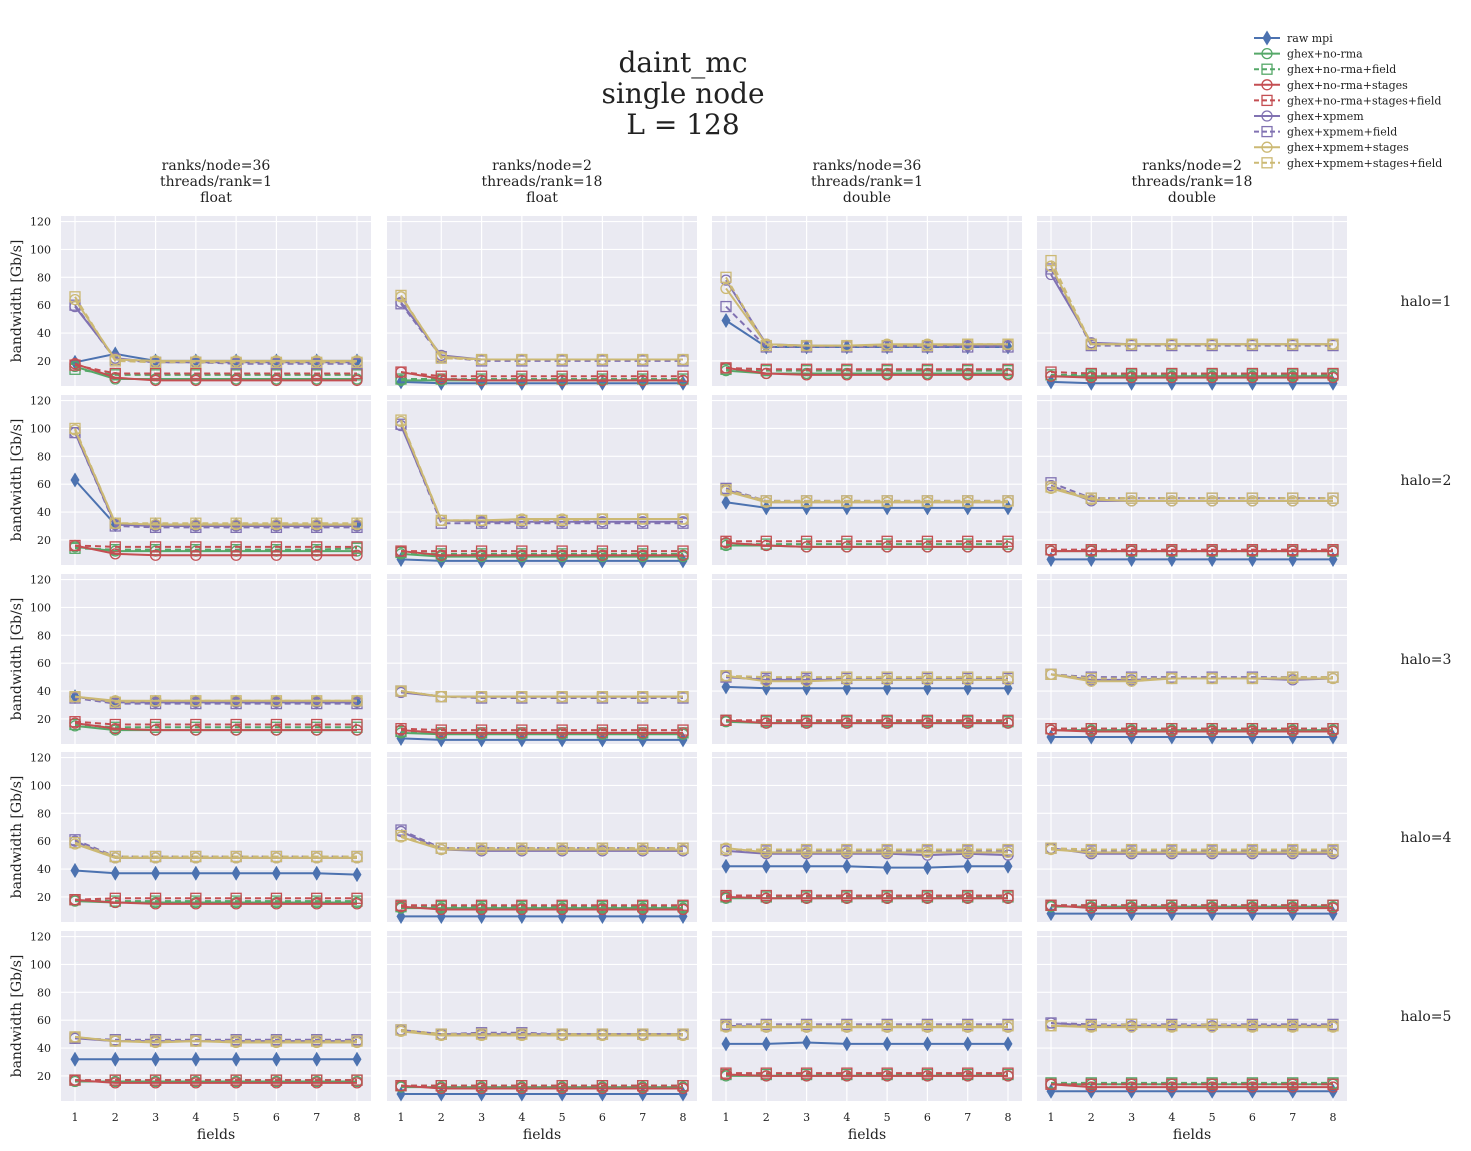  Describe the element at coordinates (542, 1135) in the screenshot. I see `x-axis-label: fields` at that location.